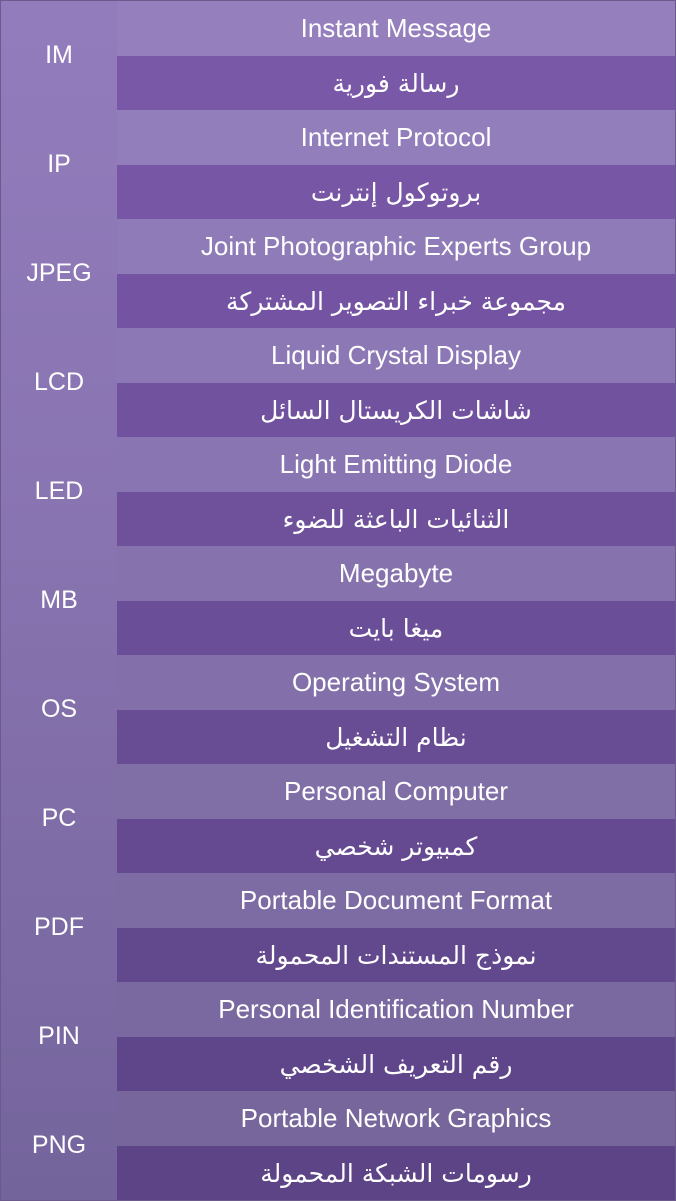 The image size is (676, 1201). Describe the element at coordinates (59, 927) in the screenshot. I see `acronym-abbreviation: PDF` at that location.